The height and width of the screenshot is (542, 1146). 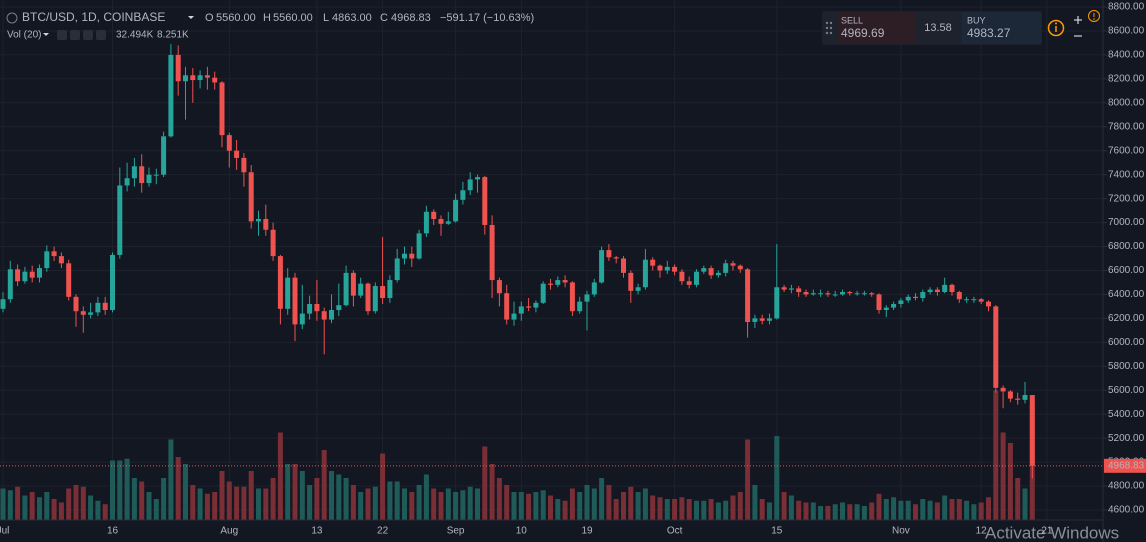 I want to click on y-tick-label: 4800.00, so click(x=1126, y=486).